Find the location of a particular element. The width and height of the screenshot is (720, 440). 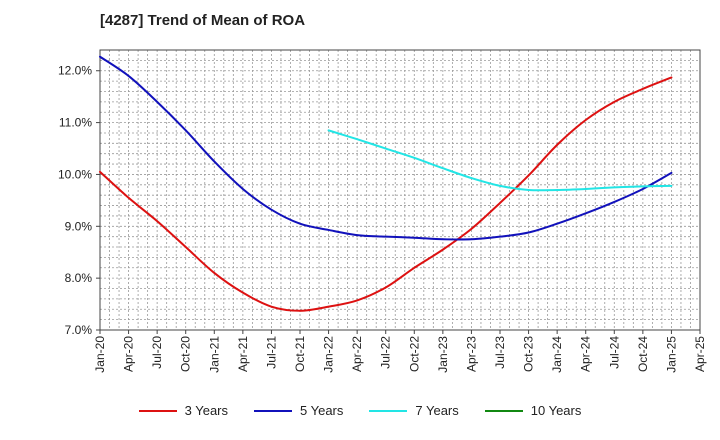

legend: 3 Years 5 Years 7 Years 10 Years is located at coordinates (360, 410).